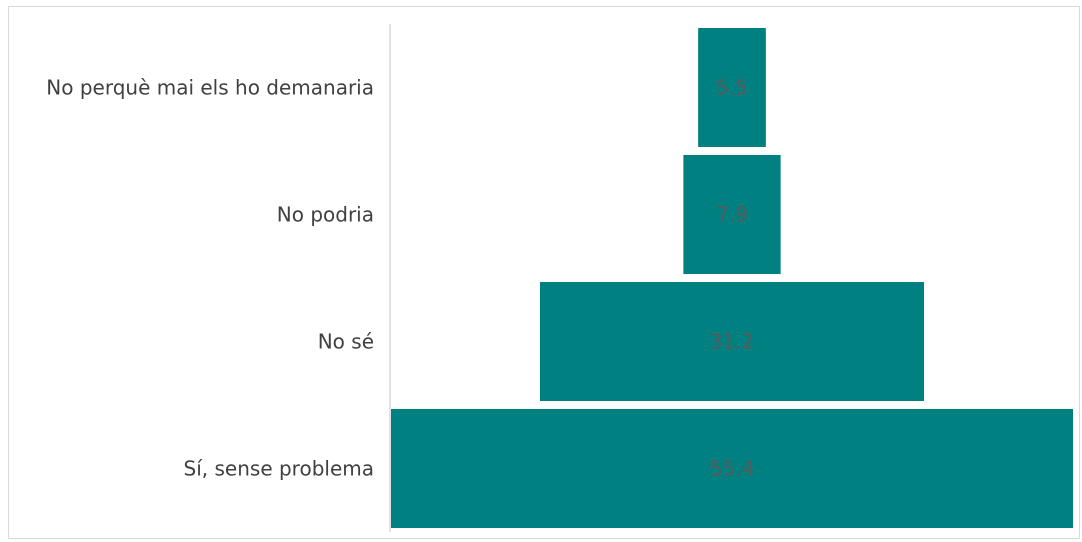 This screenshot has width=1082, height=542. I want to click on category-label-3: Sí, sense problema, so click(279, 469).